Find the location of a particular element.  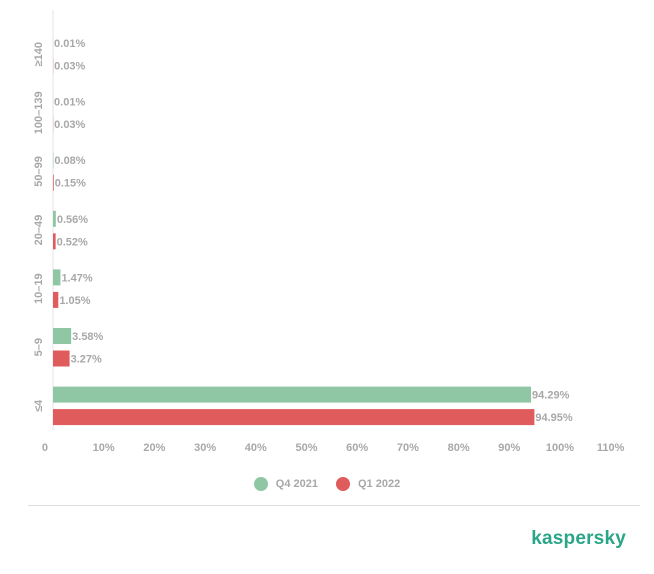

divider is located at coordinates (334, 505).